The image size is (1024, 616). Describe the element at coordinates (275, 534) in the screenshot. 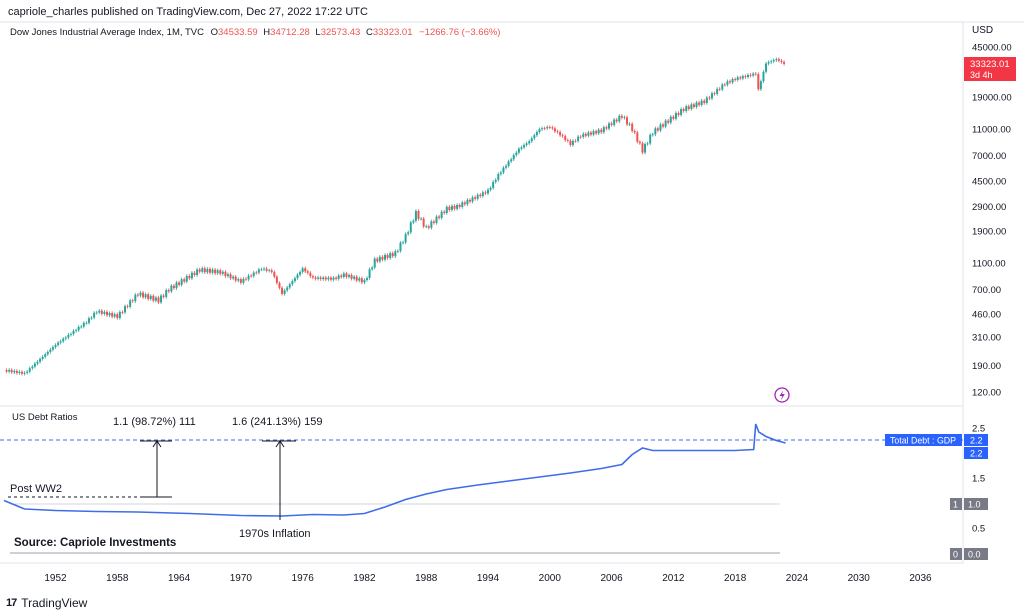

I see `inflation-label: 1970s Inflation` at that location.